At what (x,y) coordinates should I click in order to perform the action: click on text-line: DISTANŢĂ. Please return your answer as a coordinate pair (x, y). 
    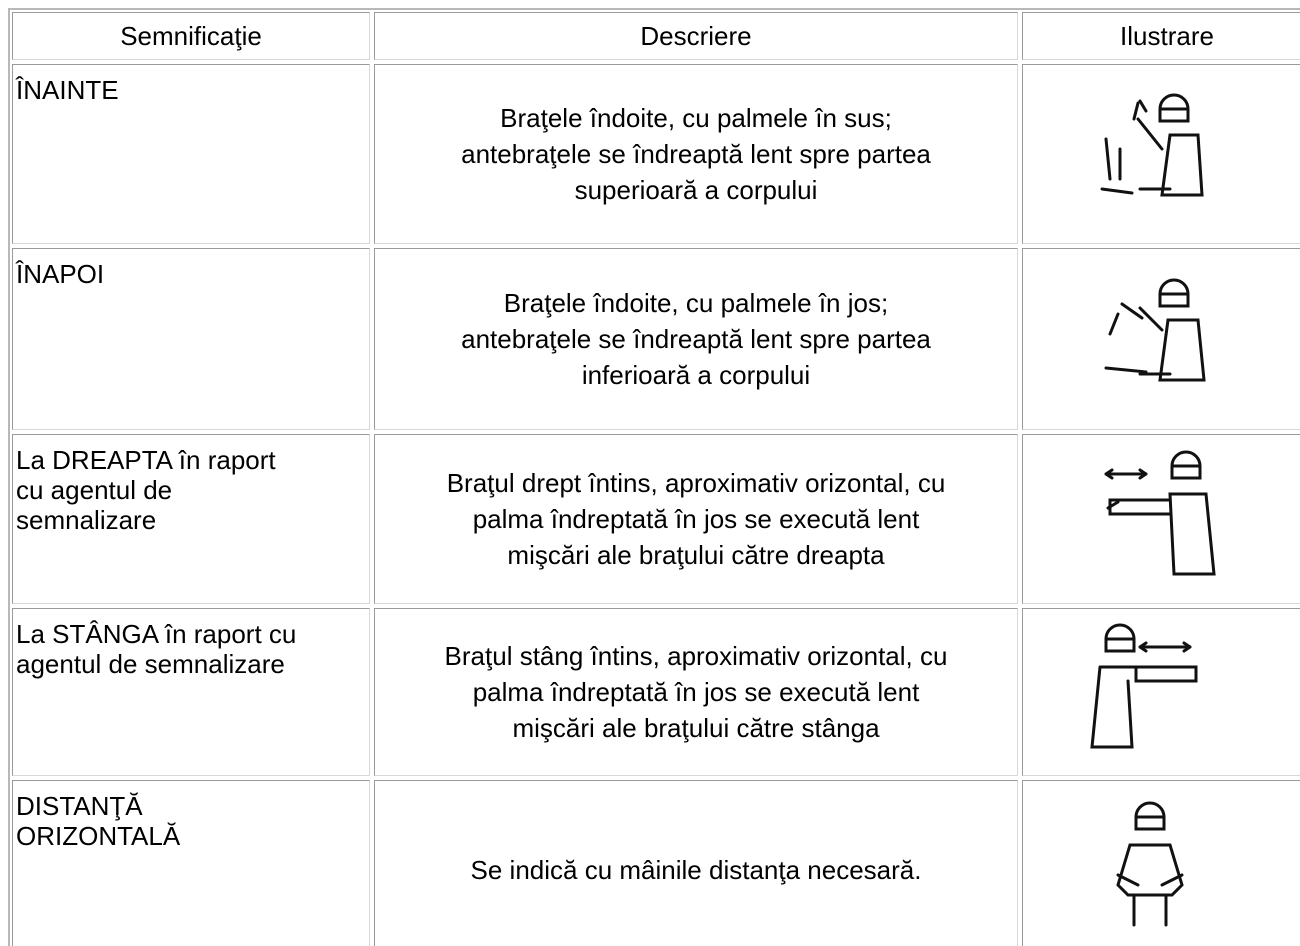
    Looking at the image, I should click on (79, 806).